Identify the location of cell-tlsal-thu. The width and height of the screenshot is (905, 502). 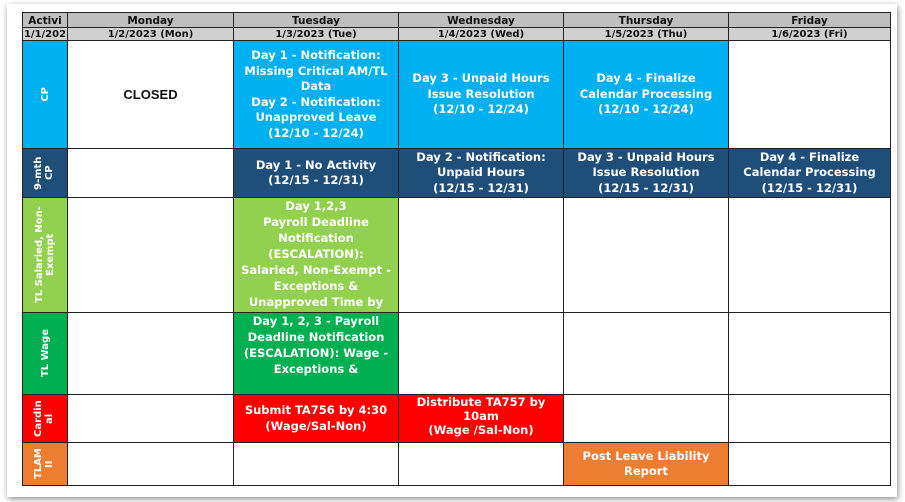
(646, 255).